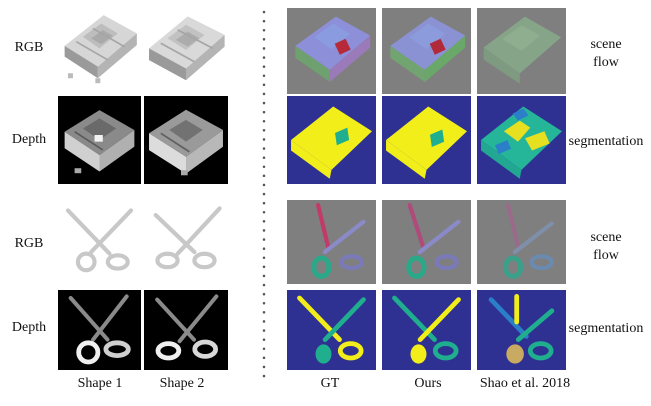 The image size is (651, 406). I want to click on col-label-shape2: Shape 2, so click(182, 383).